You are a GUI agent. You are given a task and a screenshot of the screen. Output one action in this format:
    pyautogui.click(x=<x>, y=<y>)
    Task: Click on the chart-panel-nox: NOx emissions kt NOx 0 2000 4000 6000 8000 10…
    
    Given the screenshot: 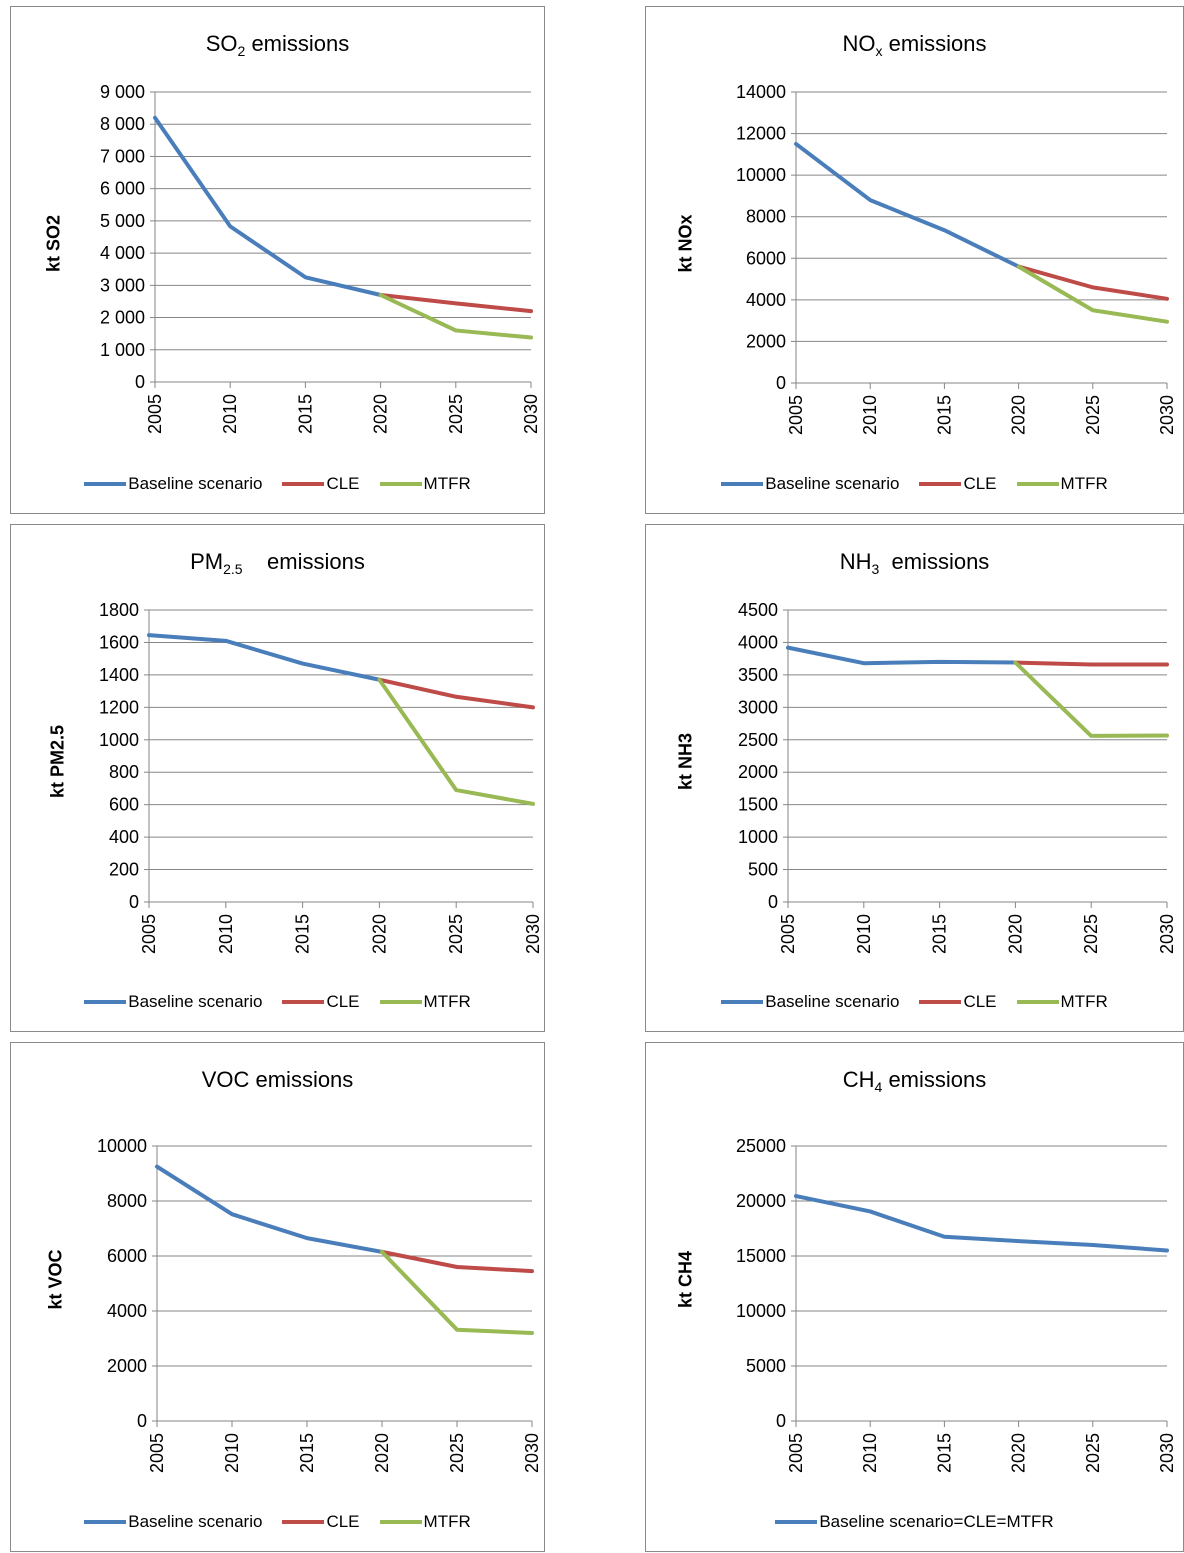 What is the action you would take?
    pyautogui.click(x=914, y=260)
    